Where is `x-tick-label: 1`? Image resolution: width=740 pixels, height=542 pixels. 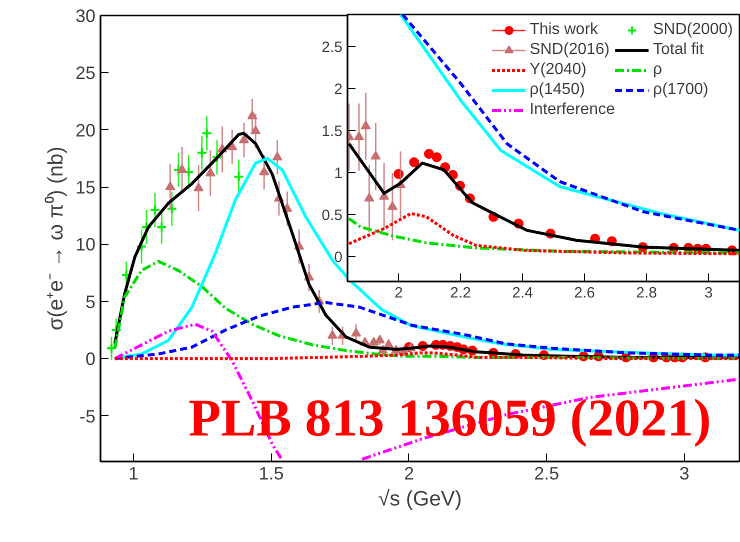 x-tick-label: 1 is located at coordinates (133, 474).